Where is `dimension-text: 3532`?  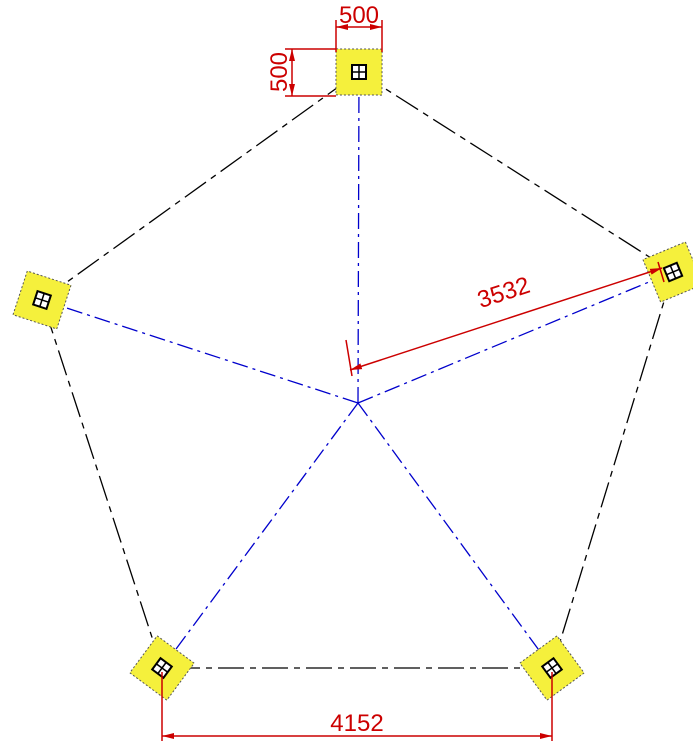 dimension-text: 3532 is located at coordinates (503, 293).